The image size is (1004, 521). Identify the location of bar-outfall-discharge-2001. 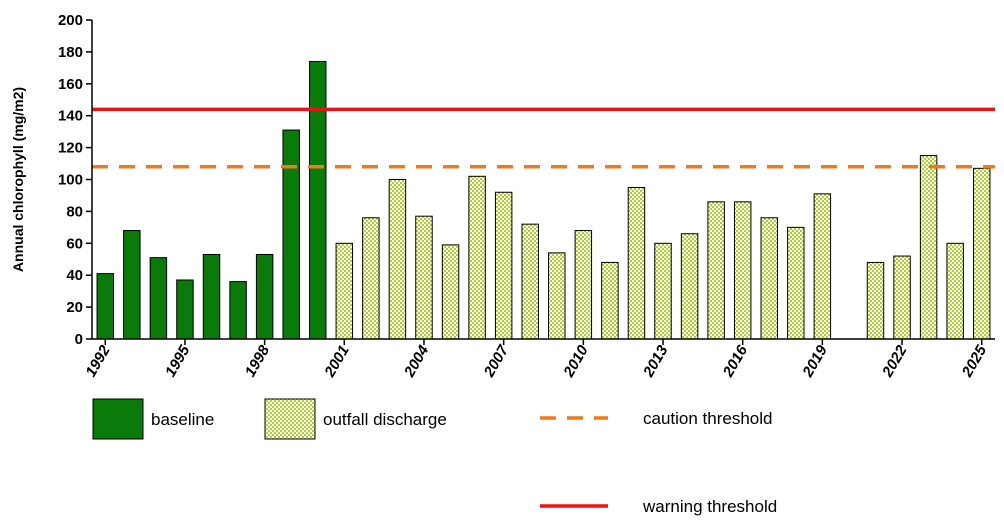
(344, 291).